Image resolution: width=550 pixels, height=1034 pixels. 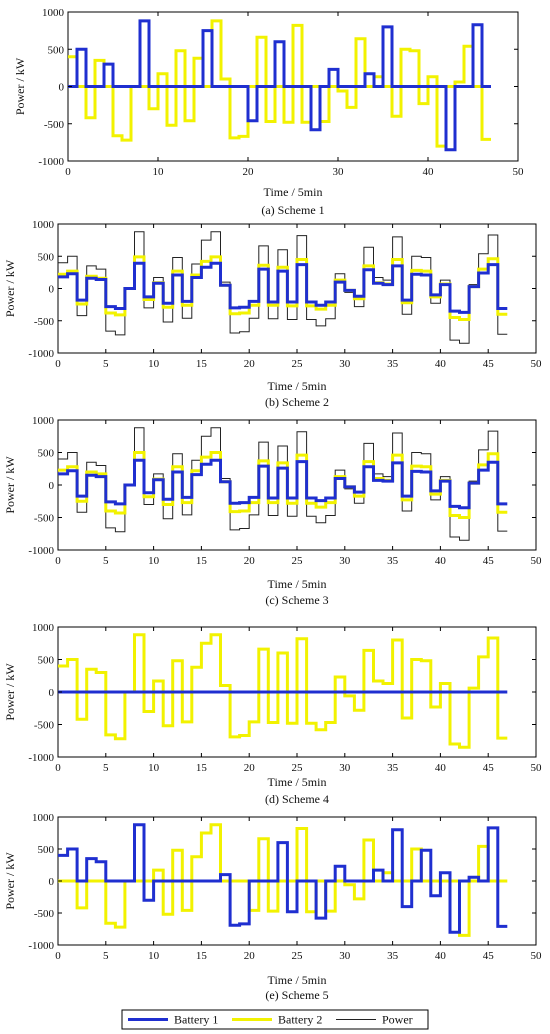 What do you see at coordinates (292, 210) in the screenshot?
I see `panel-caption: (a) Scheme 1` at bounding box center [292, 210].